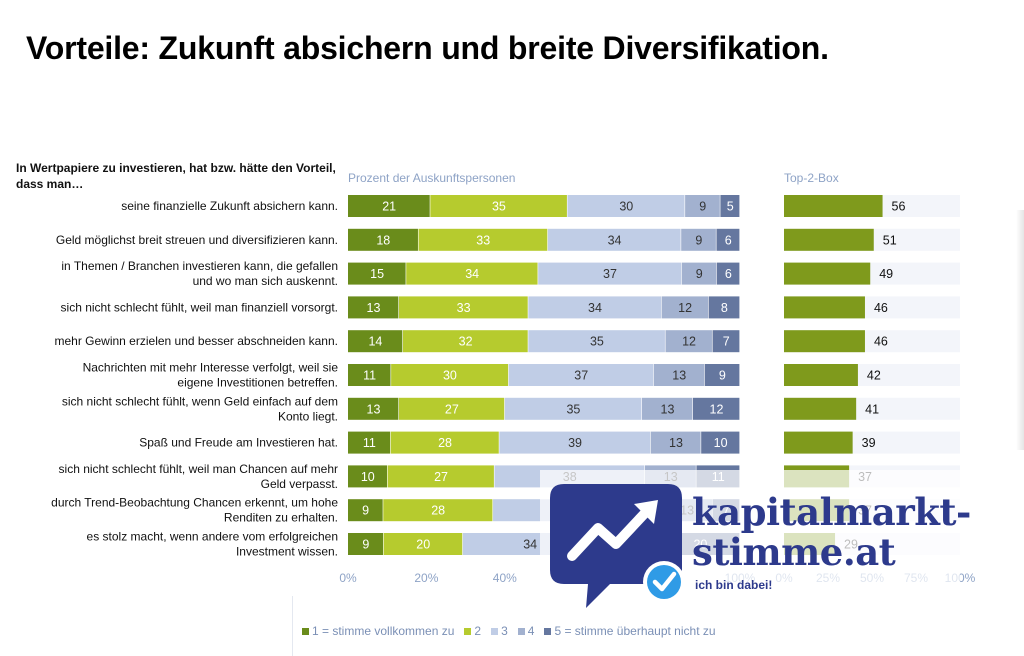 The image size is (1024, 656). Describe the element at coordinates (375, 342) in the screenshot. I see `bar-value-label: 14` at that location.